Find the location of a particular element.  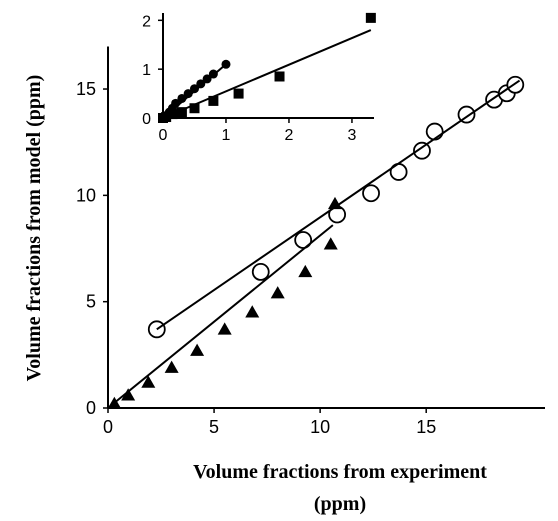

y-tick-label: 5 is located at coordinates (91, 302).